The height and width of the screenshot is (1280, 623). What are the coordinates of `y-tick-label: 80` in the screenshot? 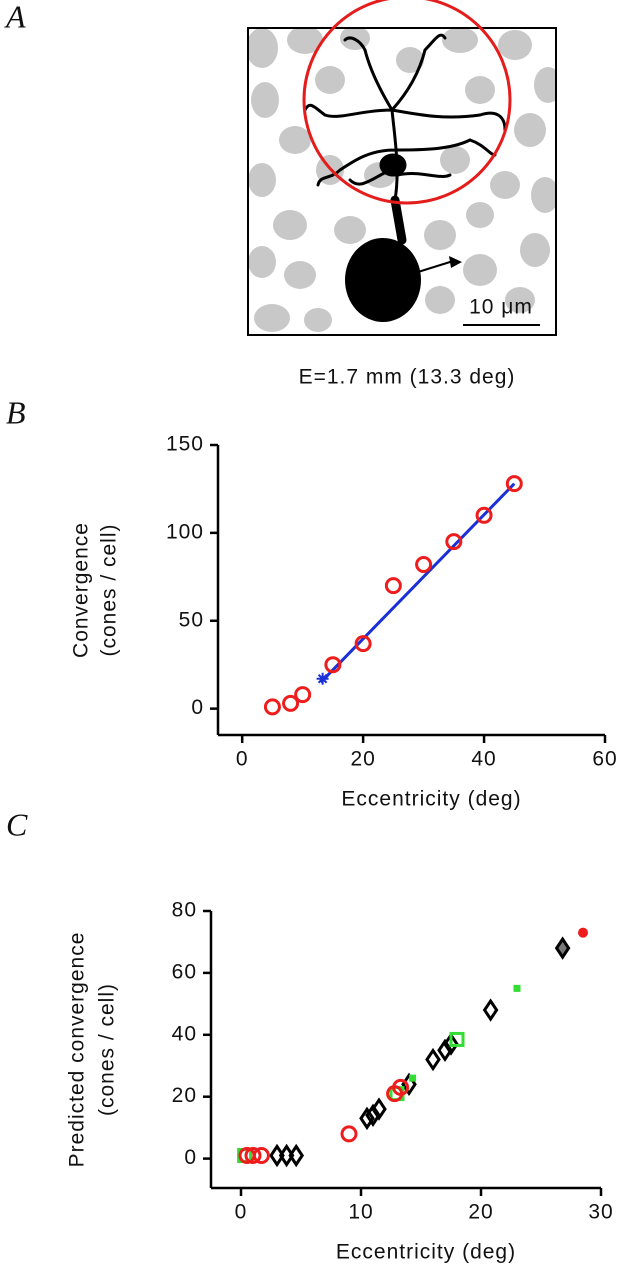 It's located at (184, 910).